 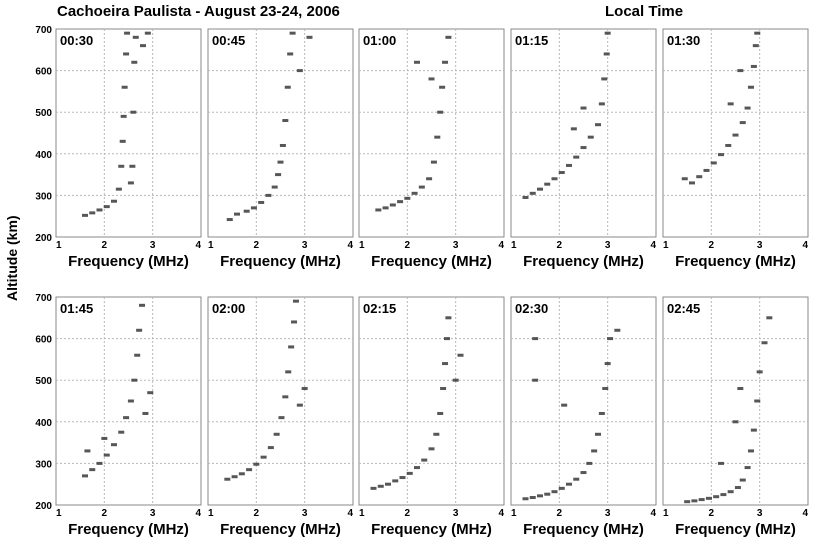 I want to click on panel-time-label: 02:00, so click(x=228, y=308).